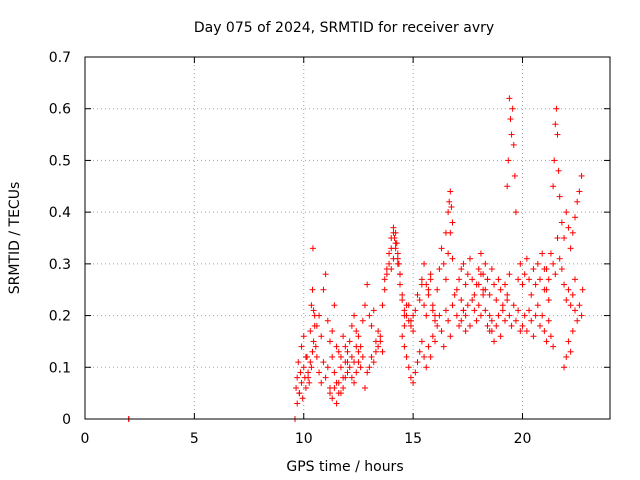 The width and height of the screenshot is (640, 480). What do you see at coordinates (194, 439) in the screenshot?
I see `x-tick-label: 5` at bounding box center [194, 439].